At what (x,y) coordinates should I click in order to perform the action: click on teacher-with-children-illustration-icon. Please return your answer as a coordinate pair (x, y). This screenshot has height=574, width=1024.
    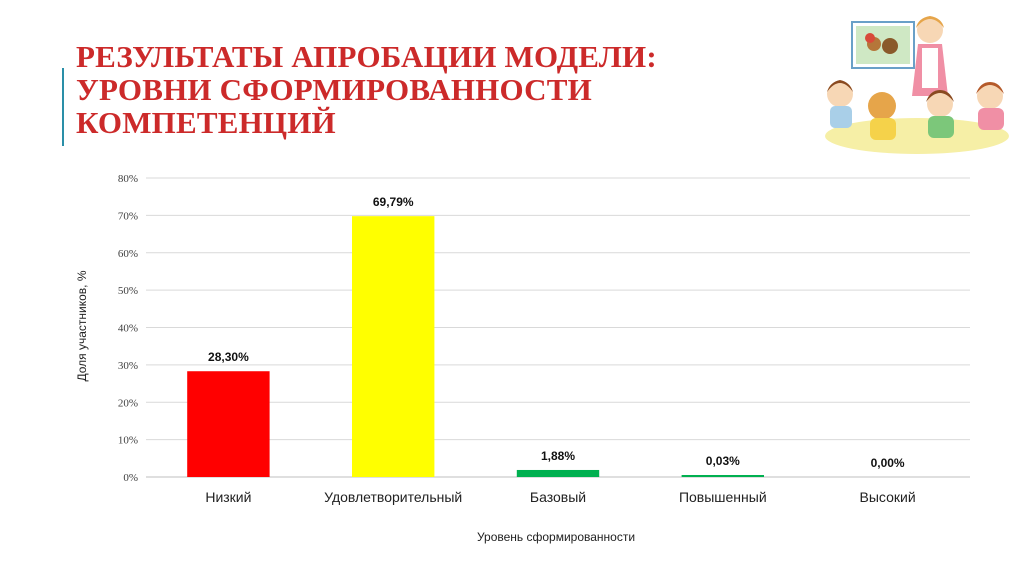
    Looking at the image, I should click on (917, 82).